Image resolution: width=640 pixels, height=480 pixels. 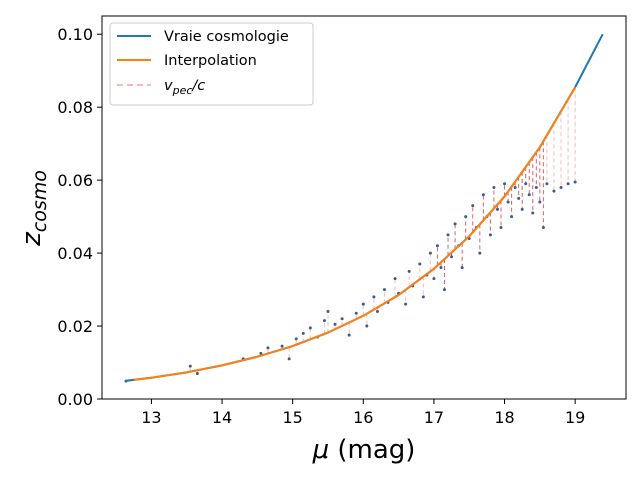 What do you see at coordinates (75, 253) in the screenshot?
I see `y-tick-label: 0.04` at bounding box center [75, 253].